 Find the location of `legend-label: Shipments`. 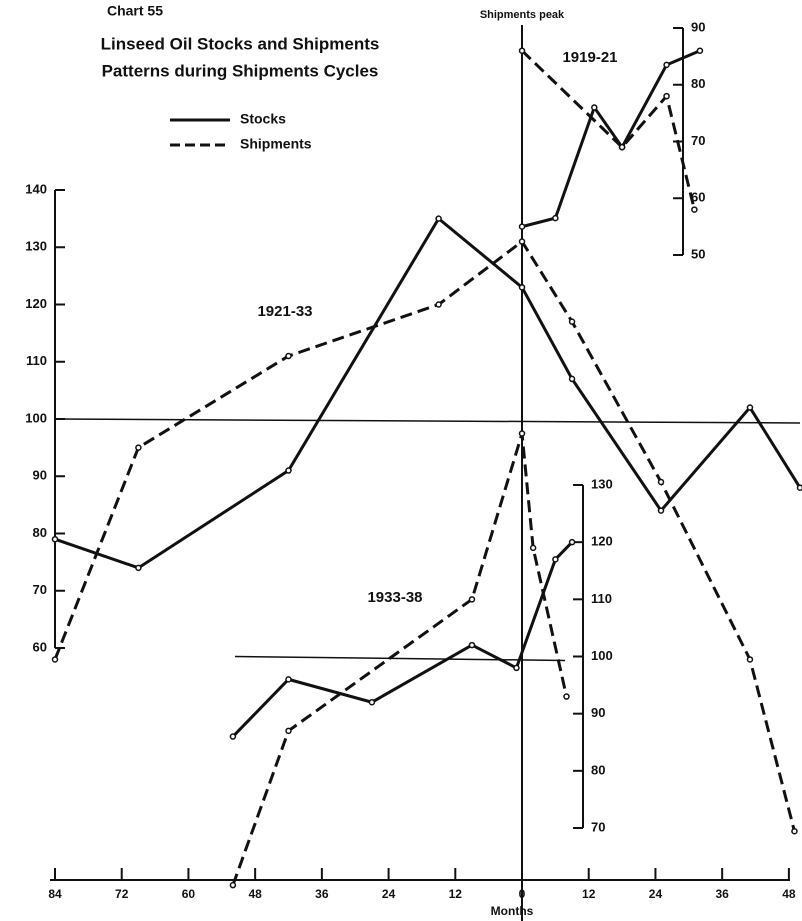

legend-label: Shipments is located at coordinates (276, 144).